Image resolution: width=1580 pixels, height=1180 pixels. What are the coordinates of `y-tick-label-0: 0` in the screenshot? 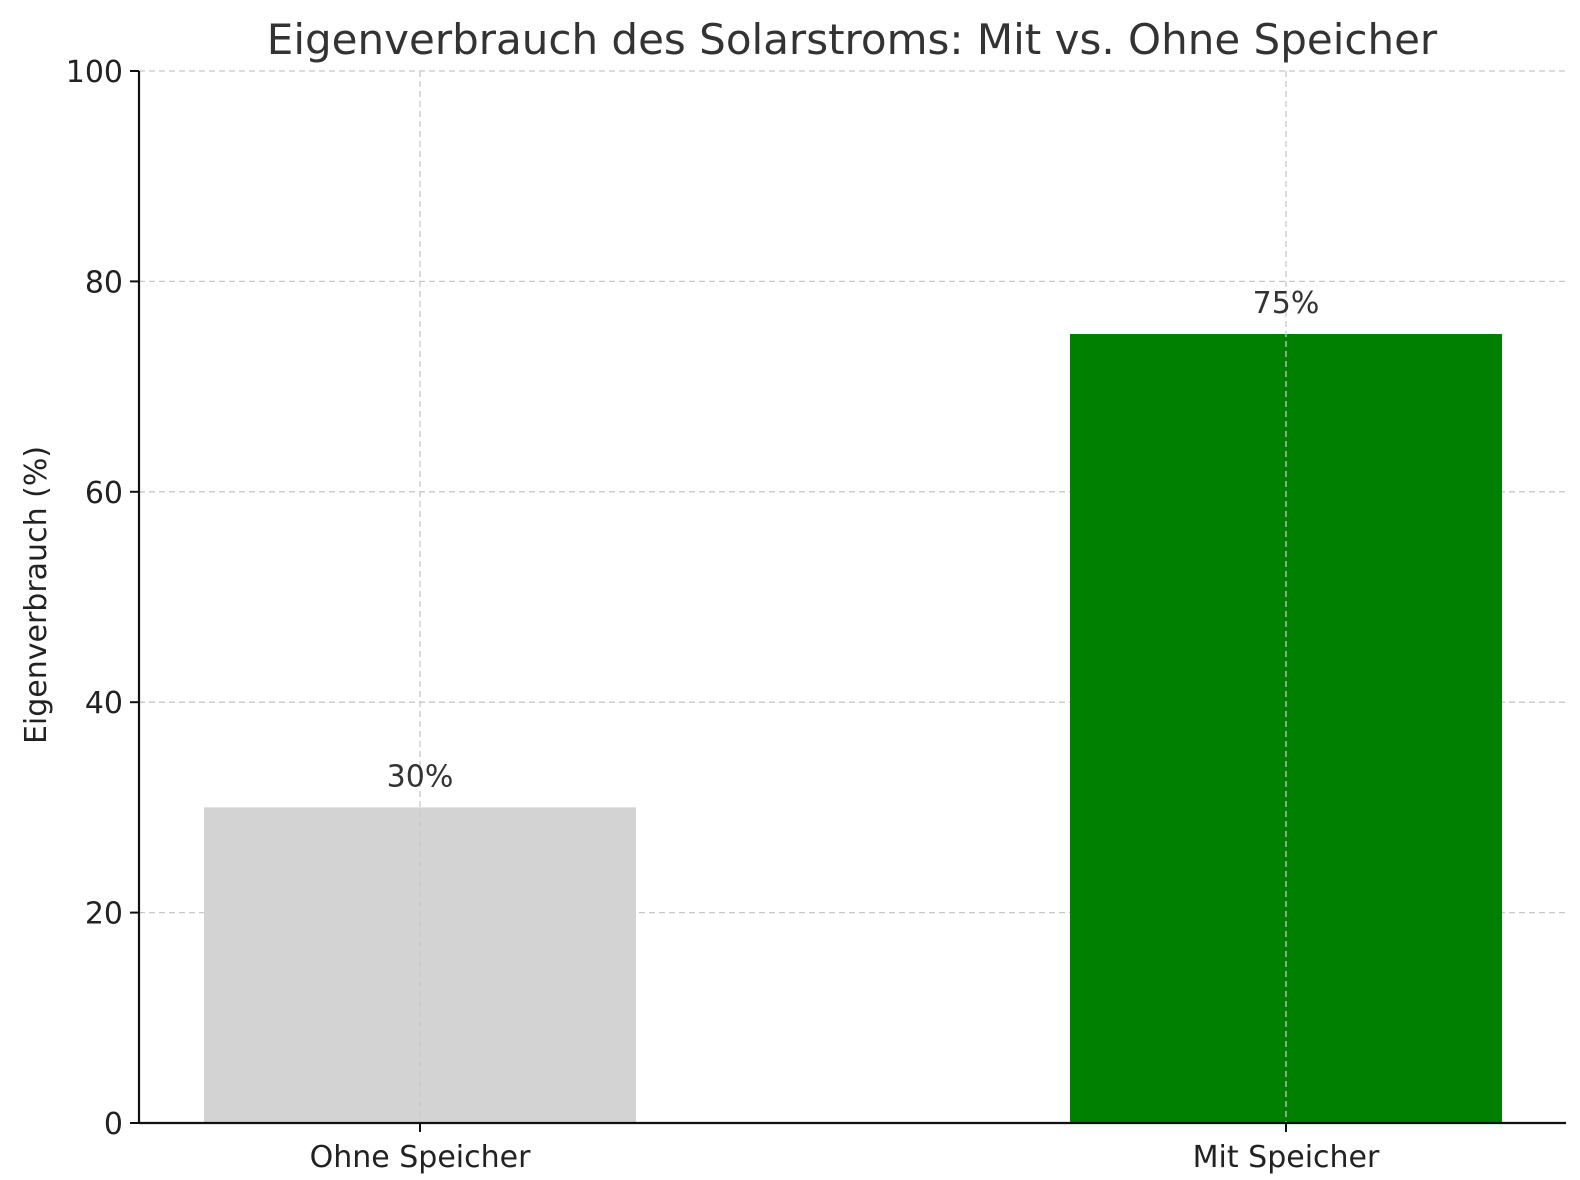 It's located at (113, 1124).